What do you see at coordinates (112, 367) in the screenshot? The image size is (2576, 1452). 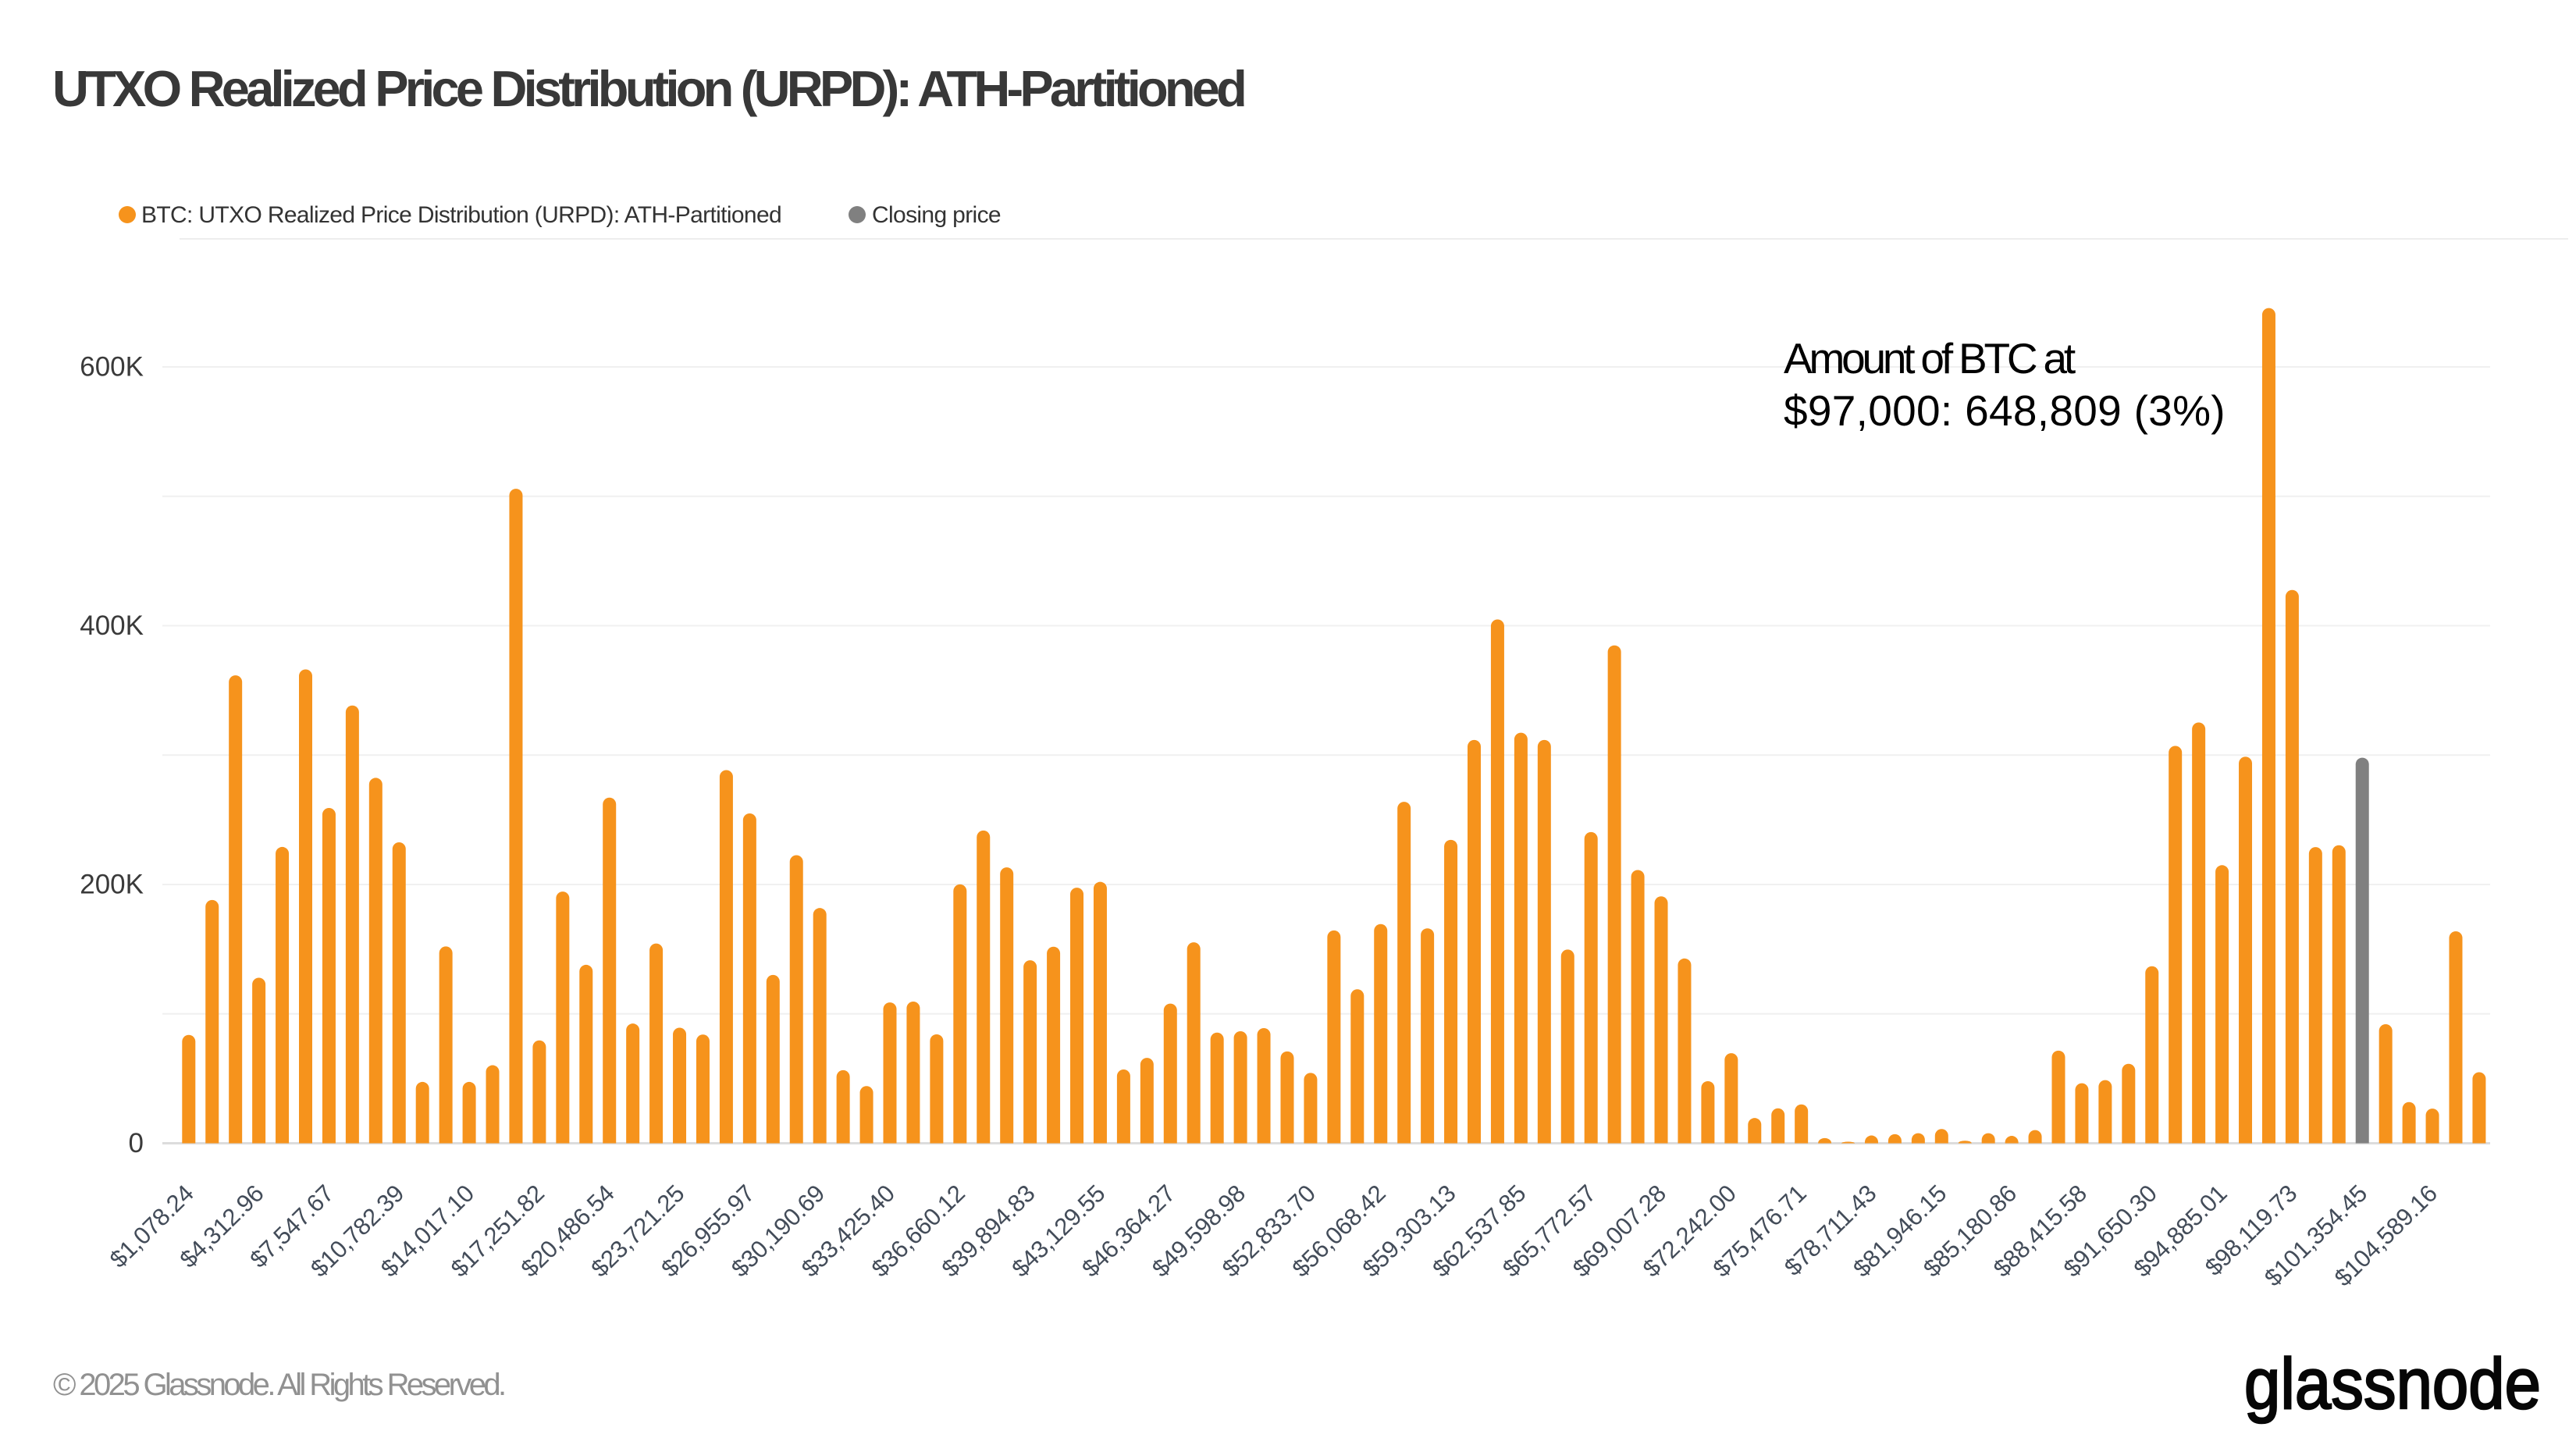 I see `svg-text: 600K` at bounding box center [112, 367].